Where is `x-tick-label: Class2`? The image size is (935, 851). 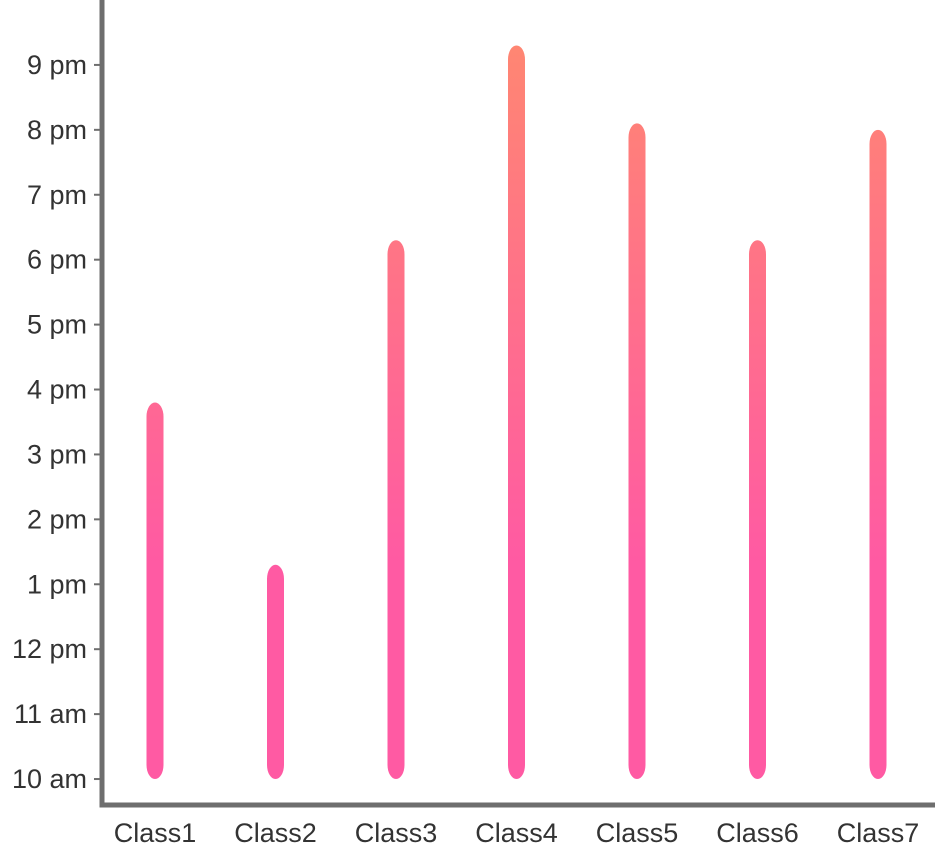
x-tick-label: Class2 is located at coordinates (275, 833).